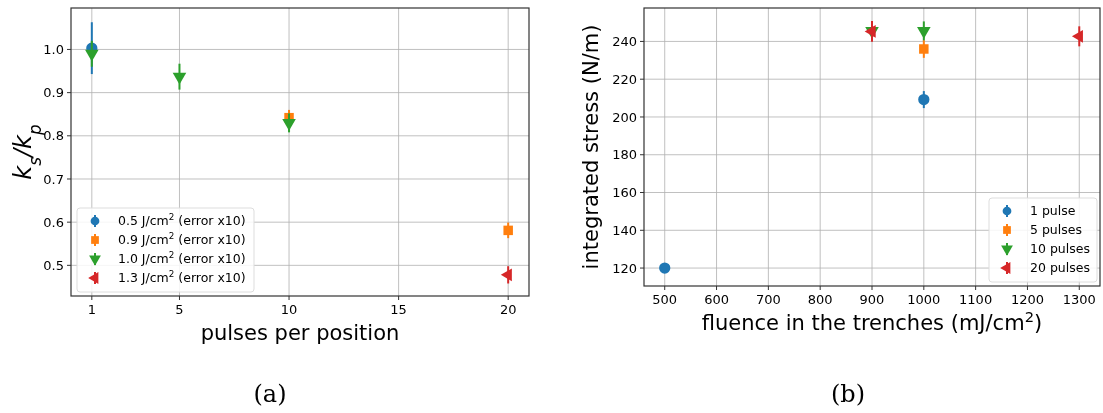 This screenshot has height=413, width=1103. Describe the element at coordinates (624, 41) in the screenshot. I see `y-tick-label: 240` at that location.